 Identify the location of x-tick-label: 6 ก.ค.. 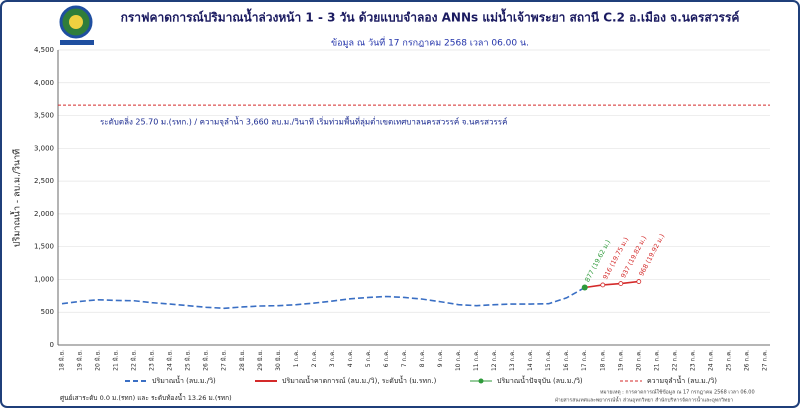
(386, 358).